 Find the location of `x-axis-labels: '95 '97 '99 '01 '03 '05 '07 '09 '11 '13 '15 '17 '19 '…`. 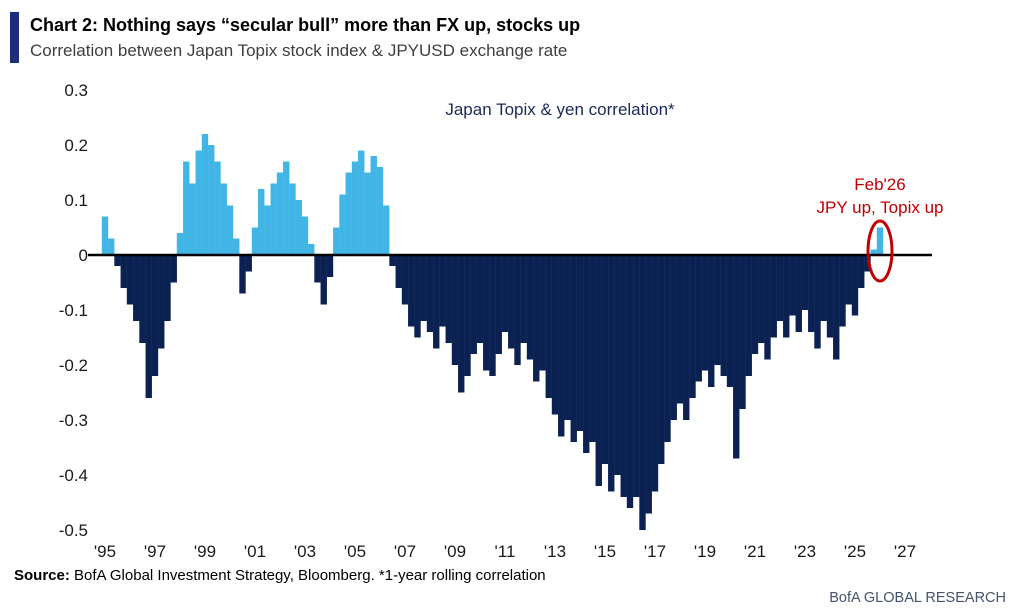

x-axis-labels: '95 '97 '99 '01 '03 '05 '07 '09 '11 '13 '15 '17 '19 '… is located at coordinates (505, 551).